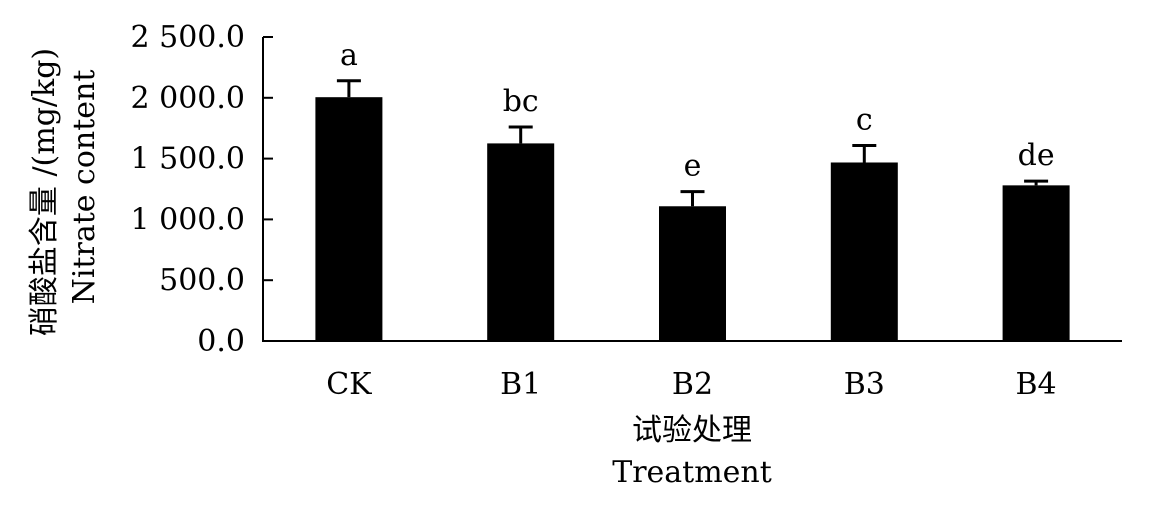  I want to click on significance-label: a, so click(349, 55).